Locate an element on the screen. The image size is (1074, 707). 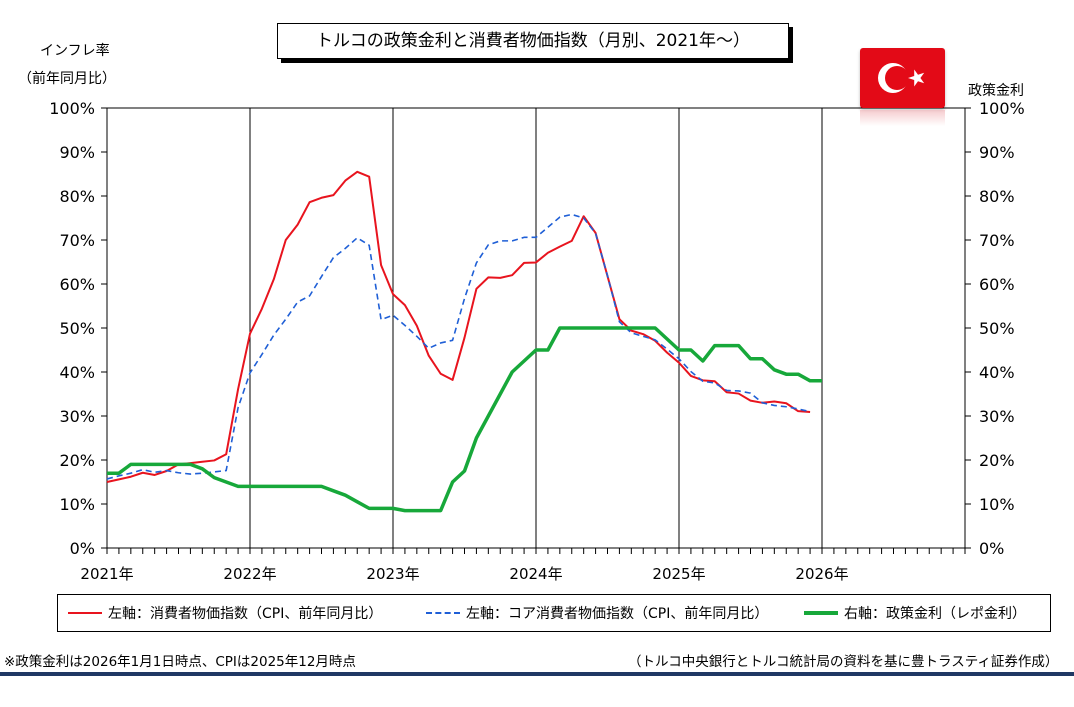
legend-item-cpi: 左軸：消費者物価指数（CPI、前年同月比） is located at coordinates (225, 613).